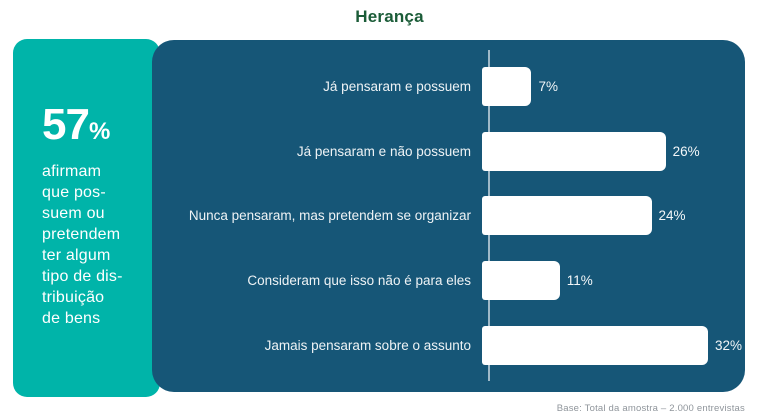 The height and width of the screenshot is (420, 779). What do you see at coordinates (389, 16) in the screenshot?
I see `page-title: Herança` at bounding box center [389, 16].